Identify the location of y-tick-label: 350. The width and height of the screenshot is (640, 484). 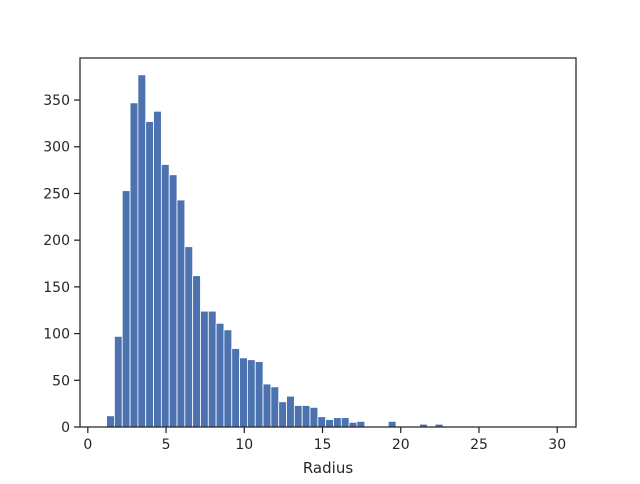
(56, 101).